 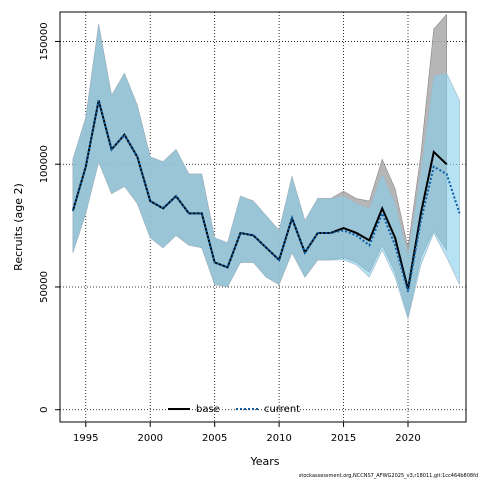 I want to click on legend-current-label: current, so click(x=282, y=409).